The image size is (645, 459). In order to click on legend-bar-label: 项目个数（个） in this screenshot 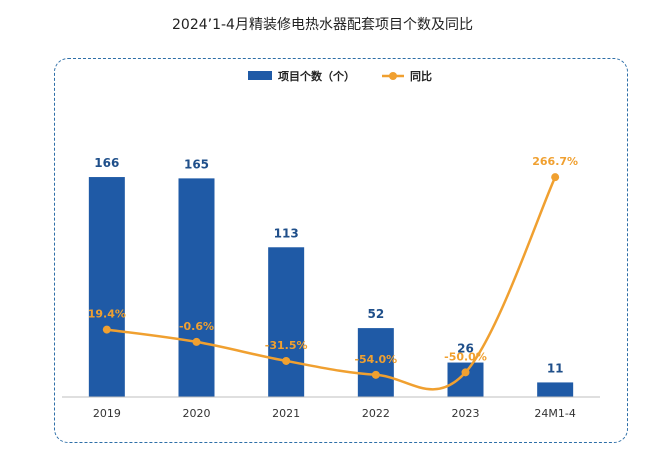, I will do `click(316, 76)`.